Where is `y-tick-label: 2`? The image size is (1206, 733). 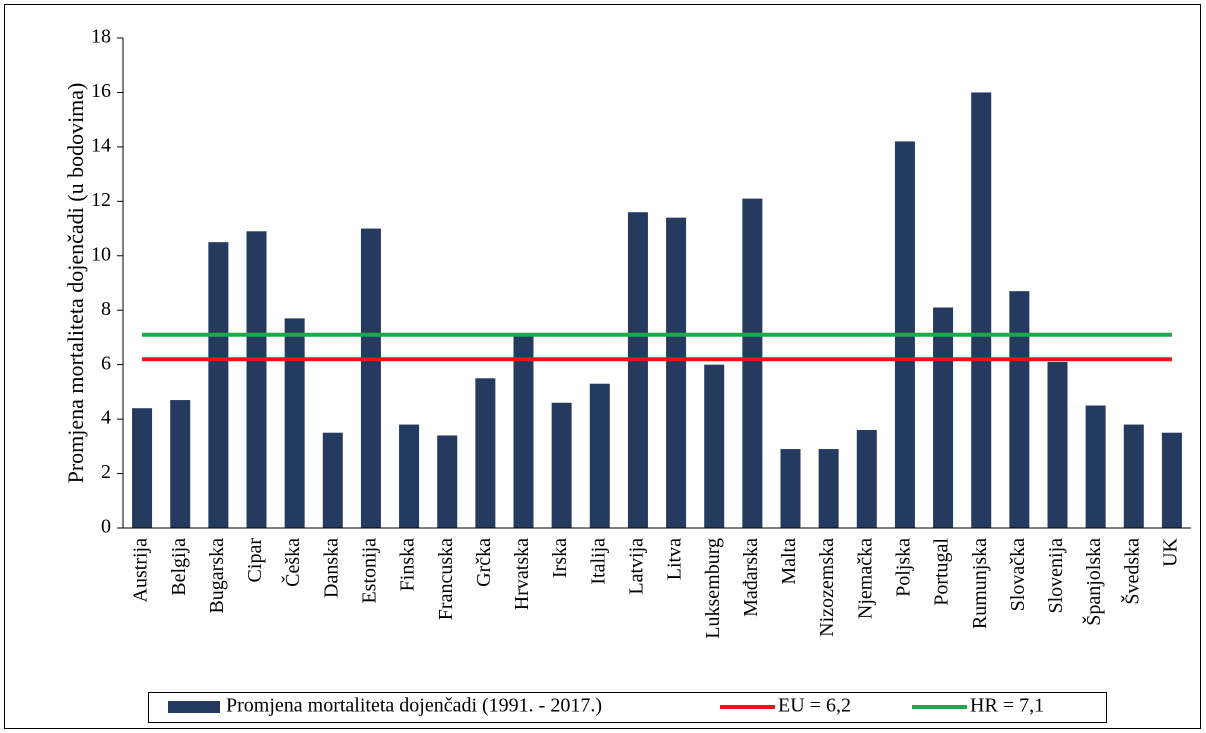
y-tick-label: 2 is located at coordinates (106, 472).